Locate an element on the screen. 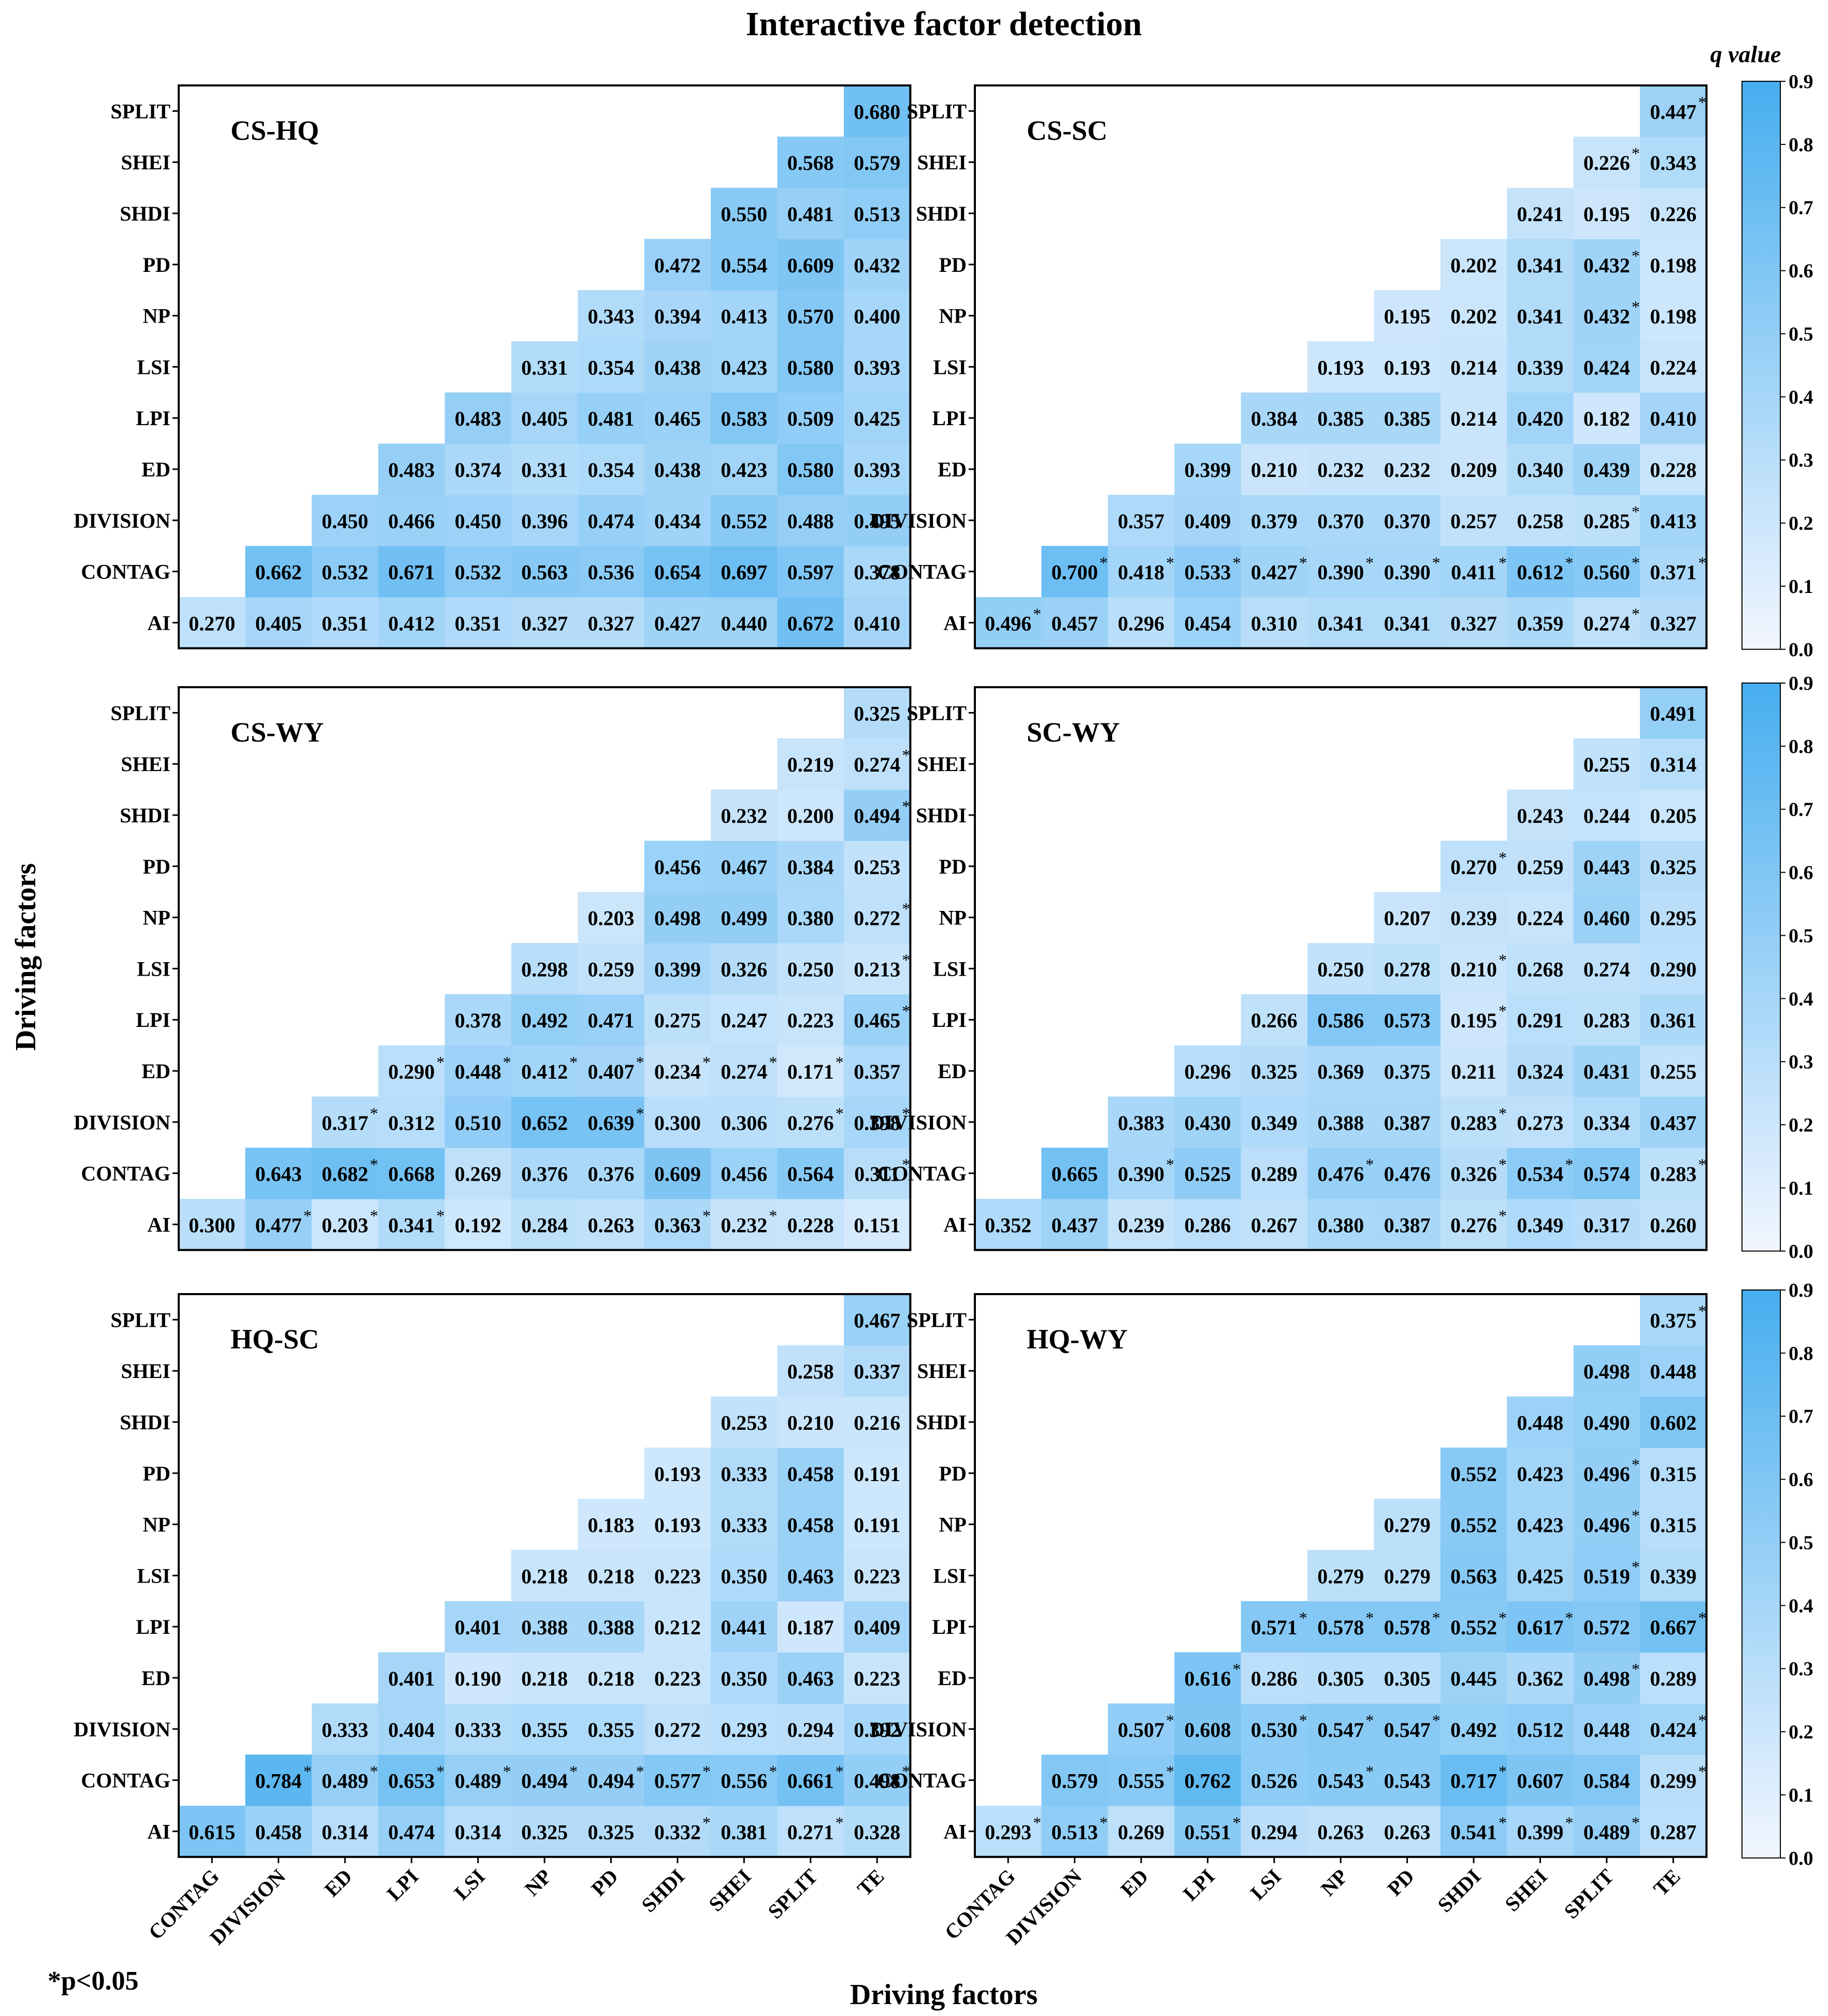 The width and height of the screenshot is (1828, 2016). cell-value-label: 0.183 is located at coordinates (612, 1525).